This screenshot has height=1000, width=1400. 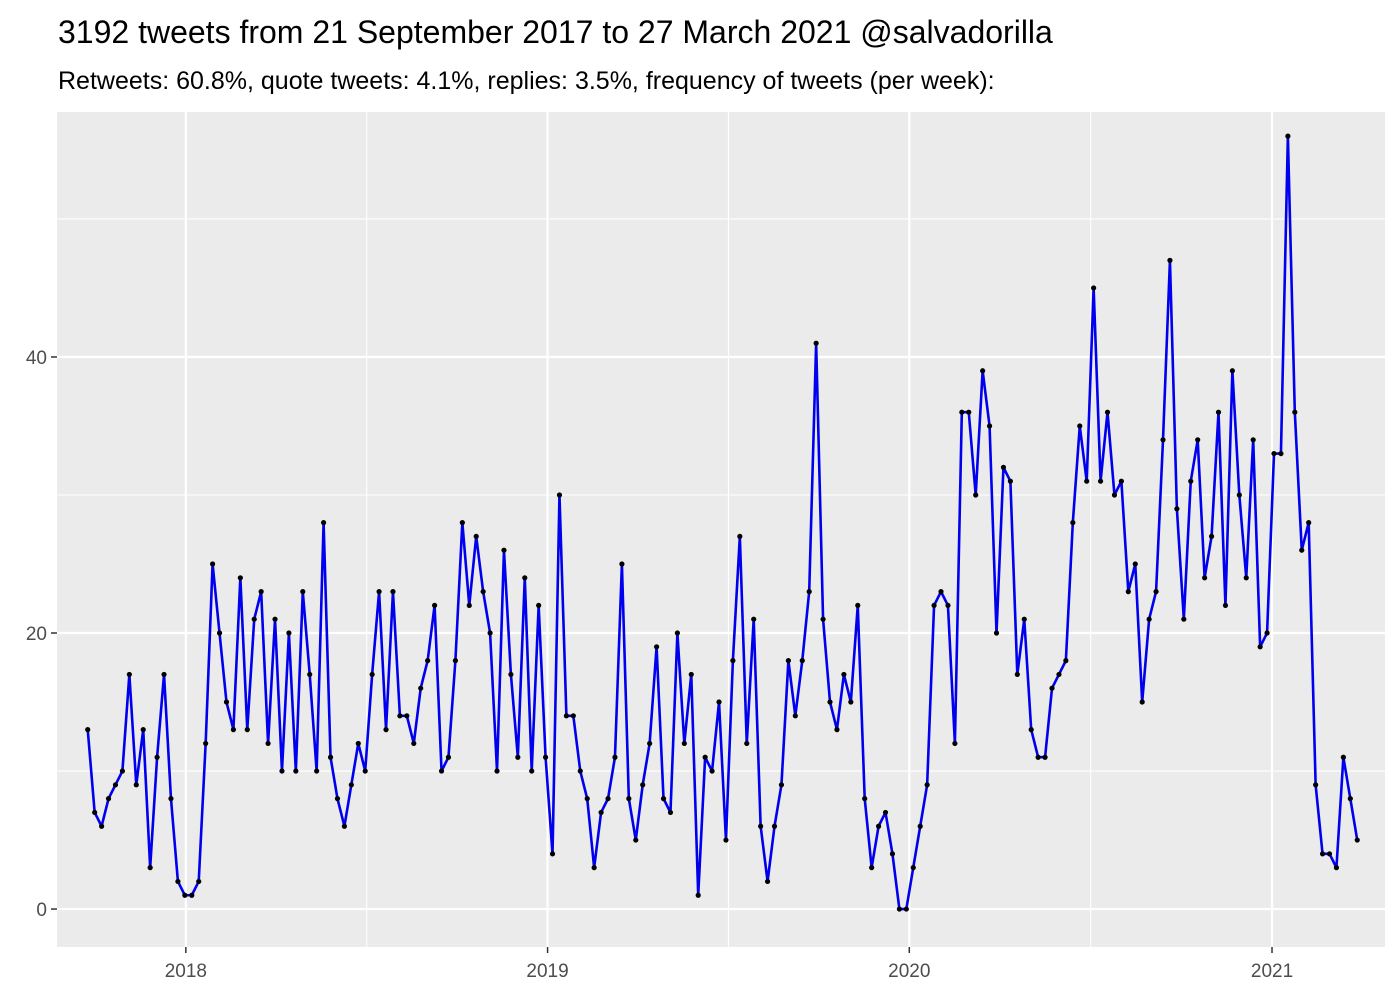 What do you see at coordinates (909, 971) in the screenshot?
I see `x-tick-label: 2020` at bounding box center [909, 971].